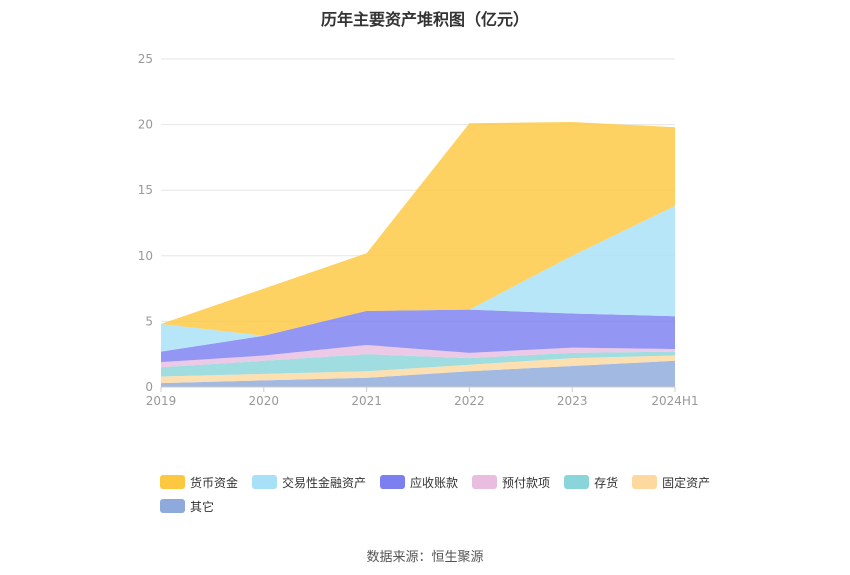 The image size is (850, 575). What do you see at coordinates (418, 336) in the screenshot?
I see `area-应收账款` at bounding box center [418, 336].